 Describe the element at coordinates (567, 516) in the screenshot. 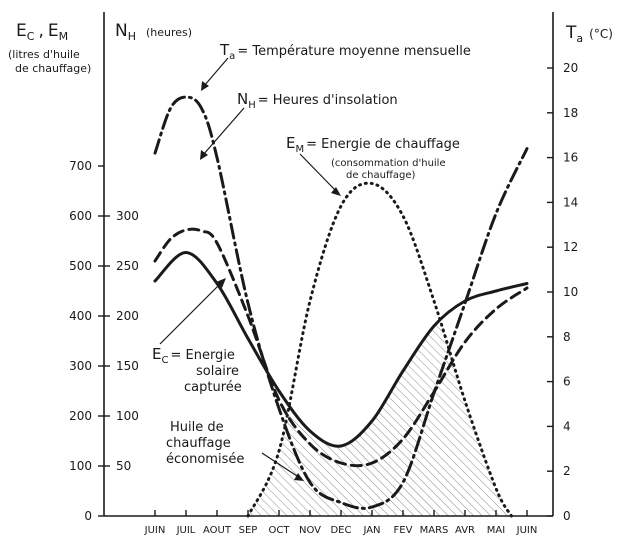

I see `right-tick-label: 0` at that location.